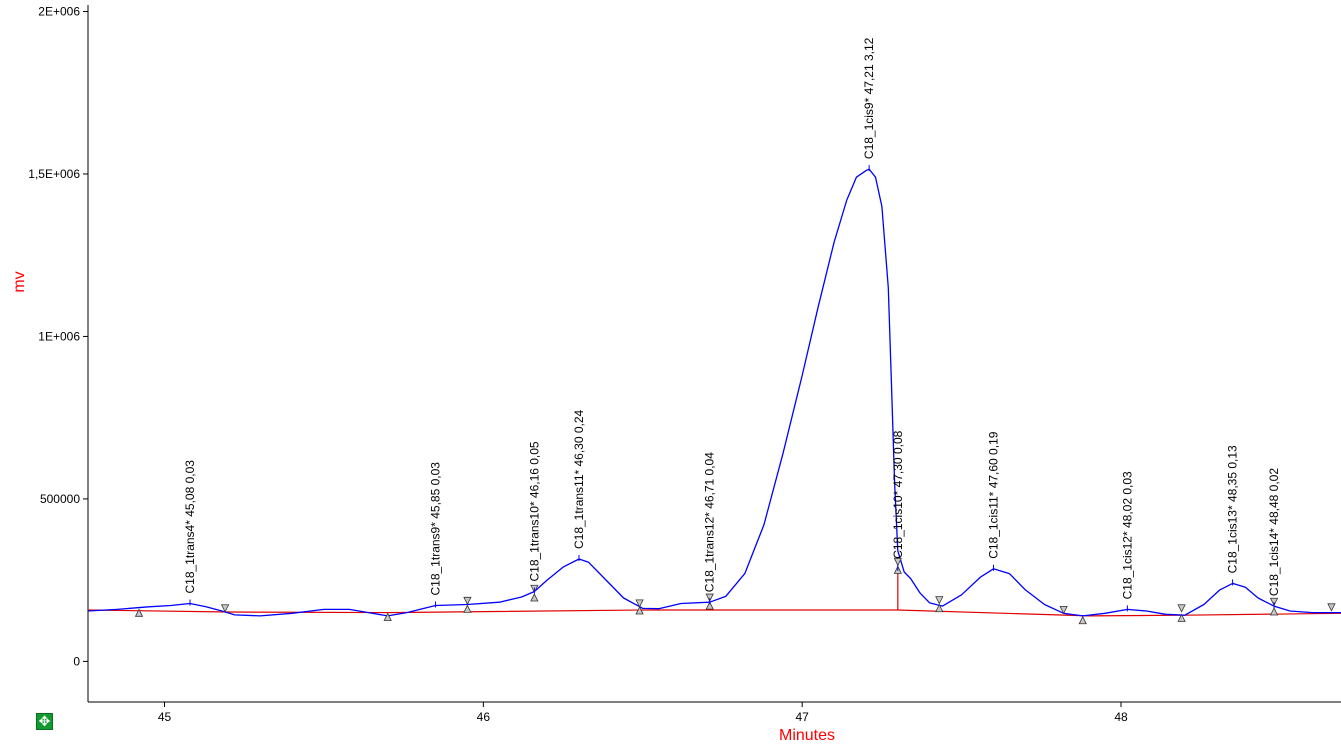  I want to click on peak-label: C18_1trans4* 45,08 0,03, so click(190, 527).